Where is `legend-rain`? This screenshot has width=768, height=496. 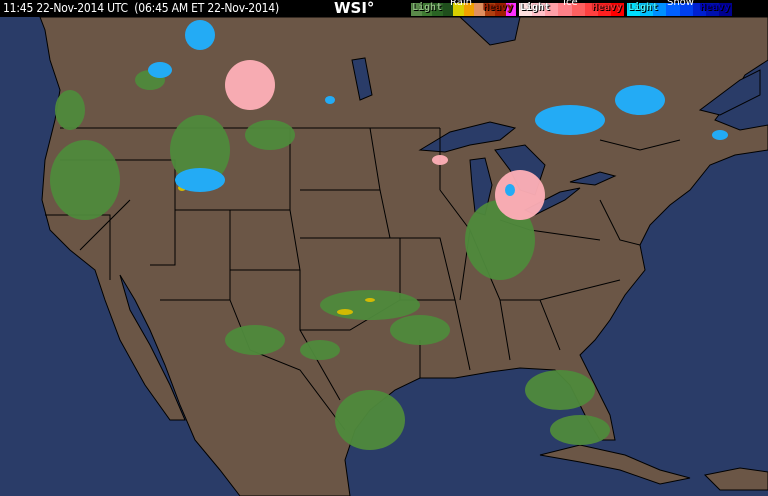 legend-rain is located at coordinates (463, 9).